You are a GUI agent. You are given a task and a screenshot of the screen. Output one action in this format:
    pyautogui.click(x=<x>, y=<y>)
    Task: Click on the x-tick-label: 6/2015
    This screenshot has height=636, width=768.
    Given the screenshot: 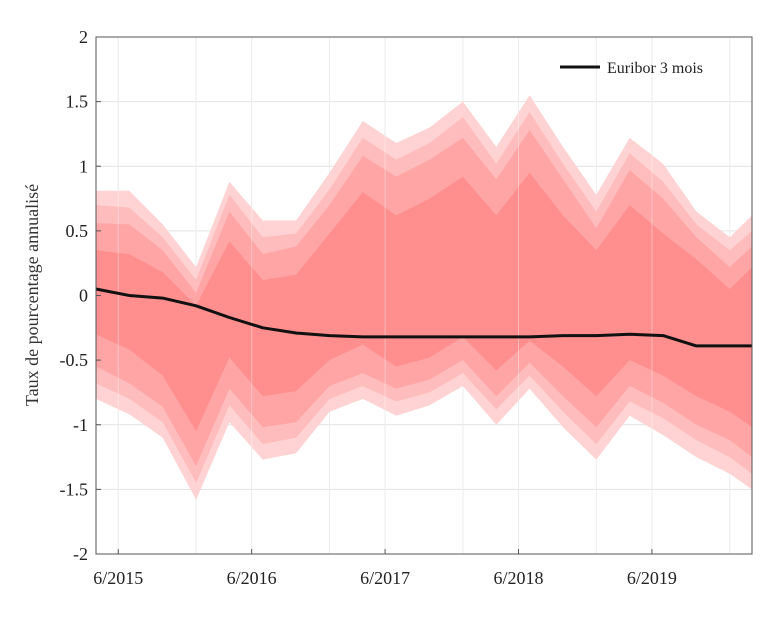 What is the action you would take?
    pyautogui.click(x=118, y=578)
    